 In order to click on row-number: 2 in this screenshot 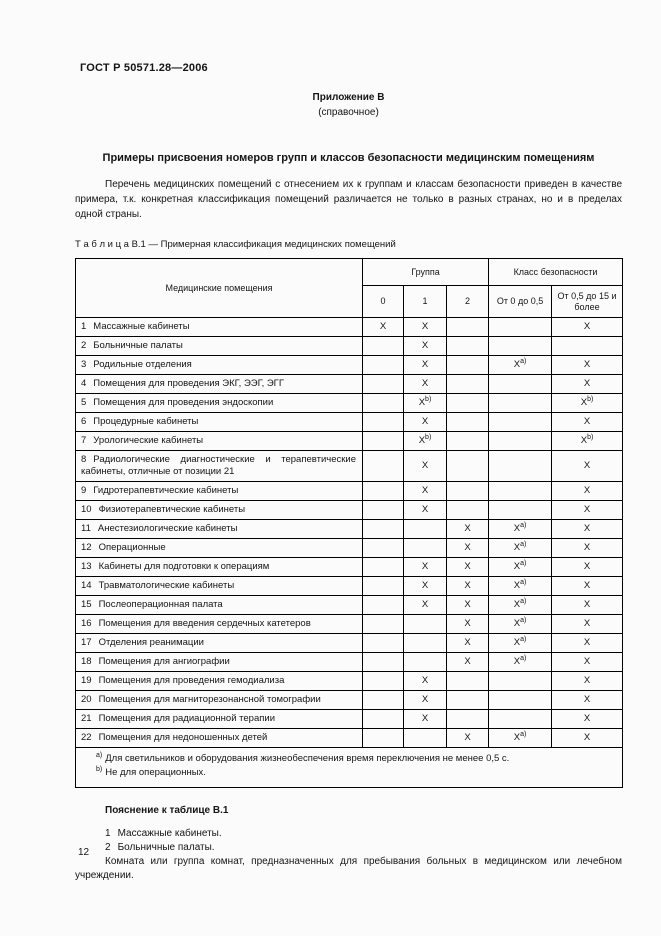, I will do `click(84, 345)`.